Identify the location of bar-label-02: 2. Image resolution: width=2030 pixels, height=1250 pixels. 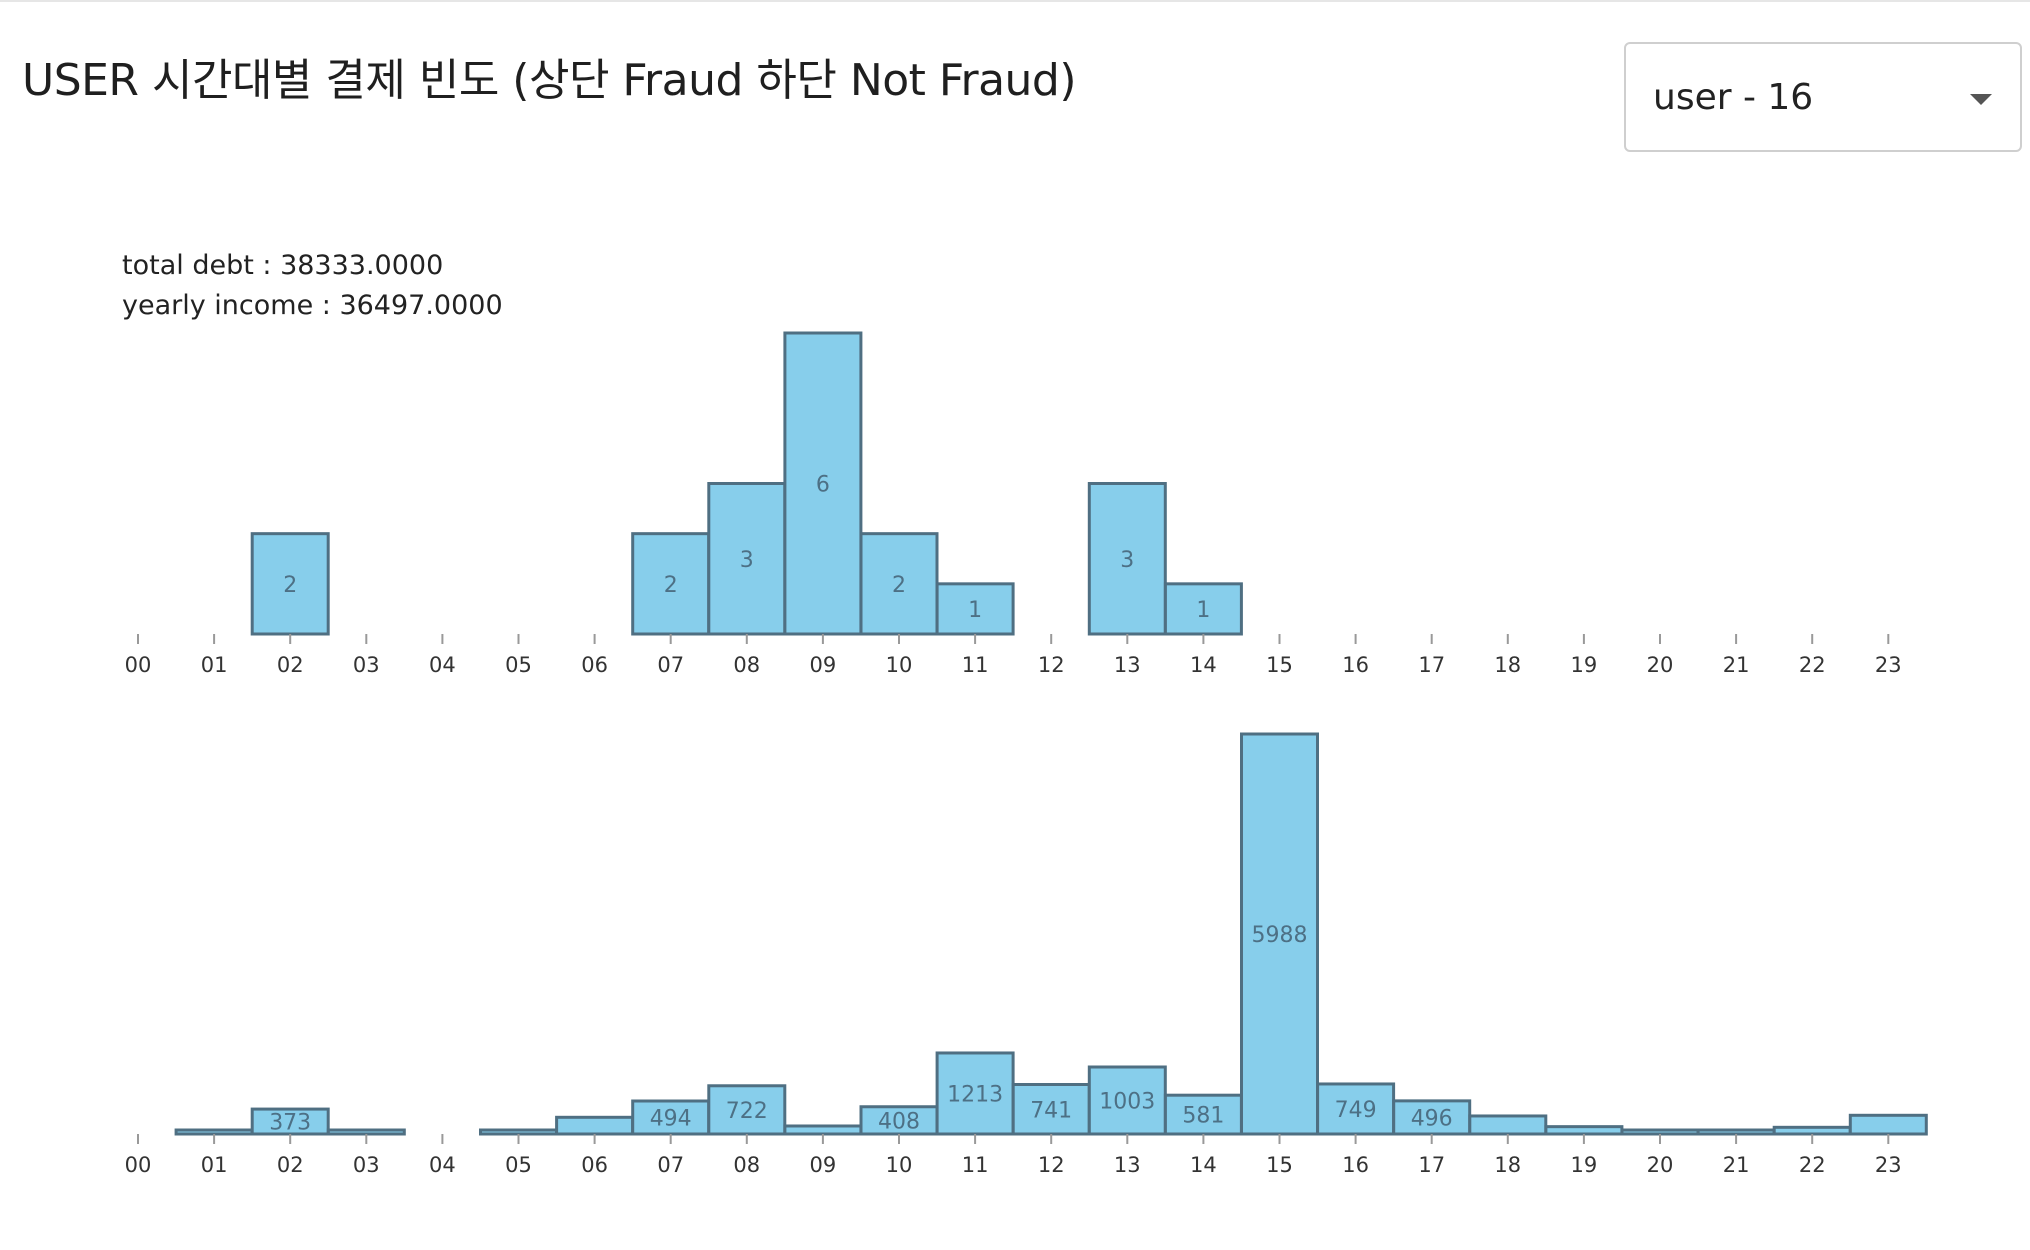
(290, 585).